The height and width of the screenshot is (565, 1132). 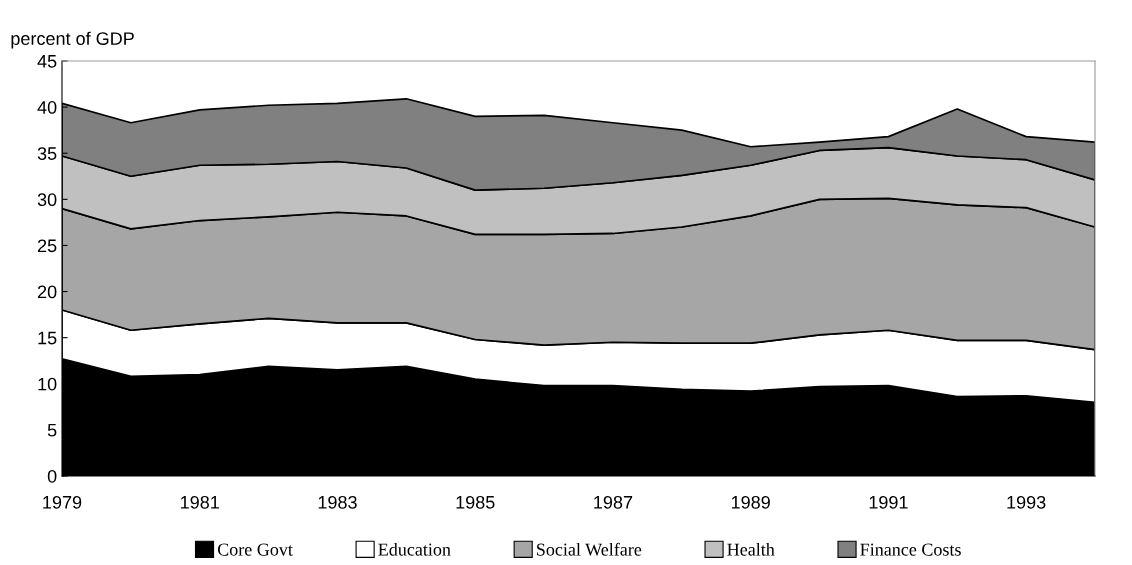 What do you see at coordinates (200, 502) in the screenshot?
I see `x-tick-label: 1981` at bounding box center [200, 502].